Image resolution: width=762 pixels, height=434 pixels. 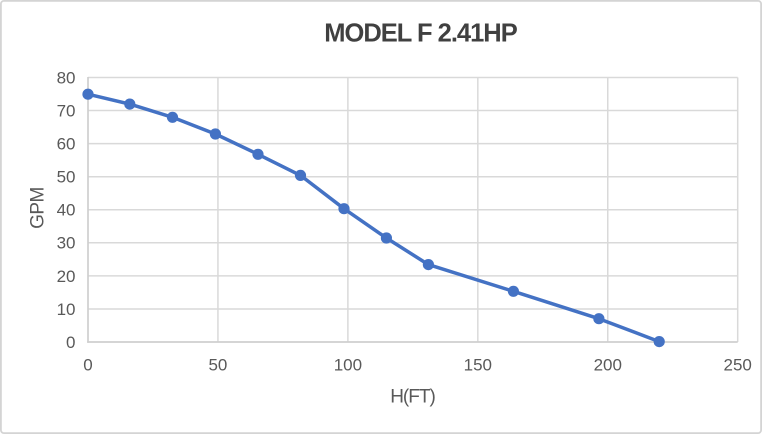 What do you see at coordinates (66, 77) in the screenshot?
I see `svg-text: 80` at bounding box center [66, 77].